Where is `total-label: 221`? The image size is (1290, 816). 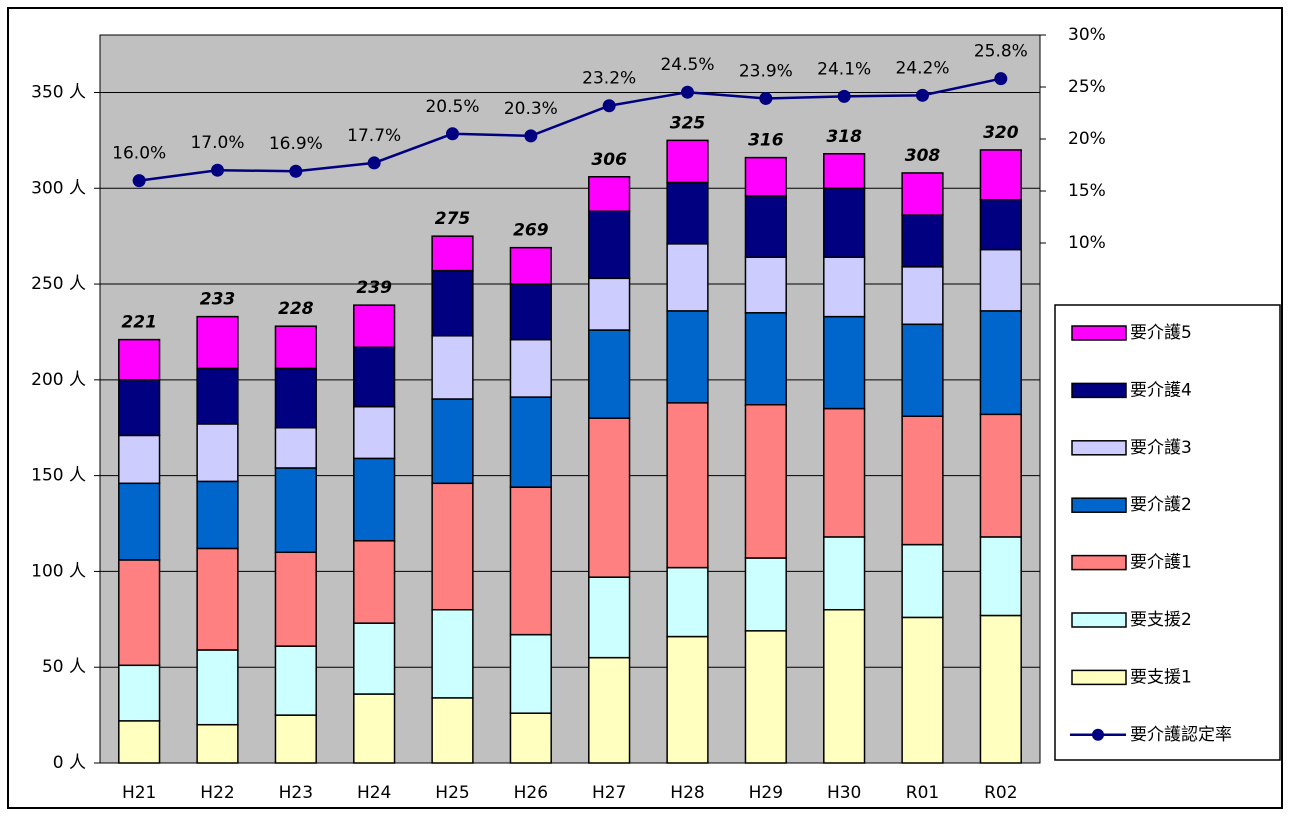
total-label: 221 is located at coordinates (139, 323).